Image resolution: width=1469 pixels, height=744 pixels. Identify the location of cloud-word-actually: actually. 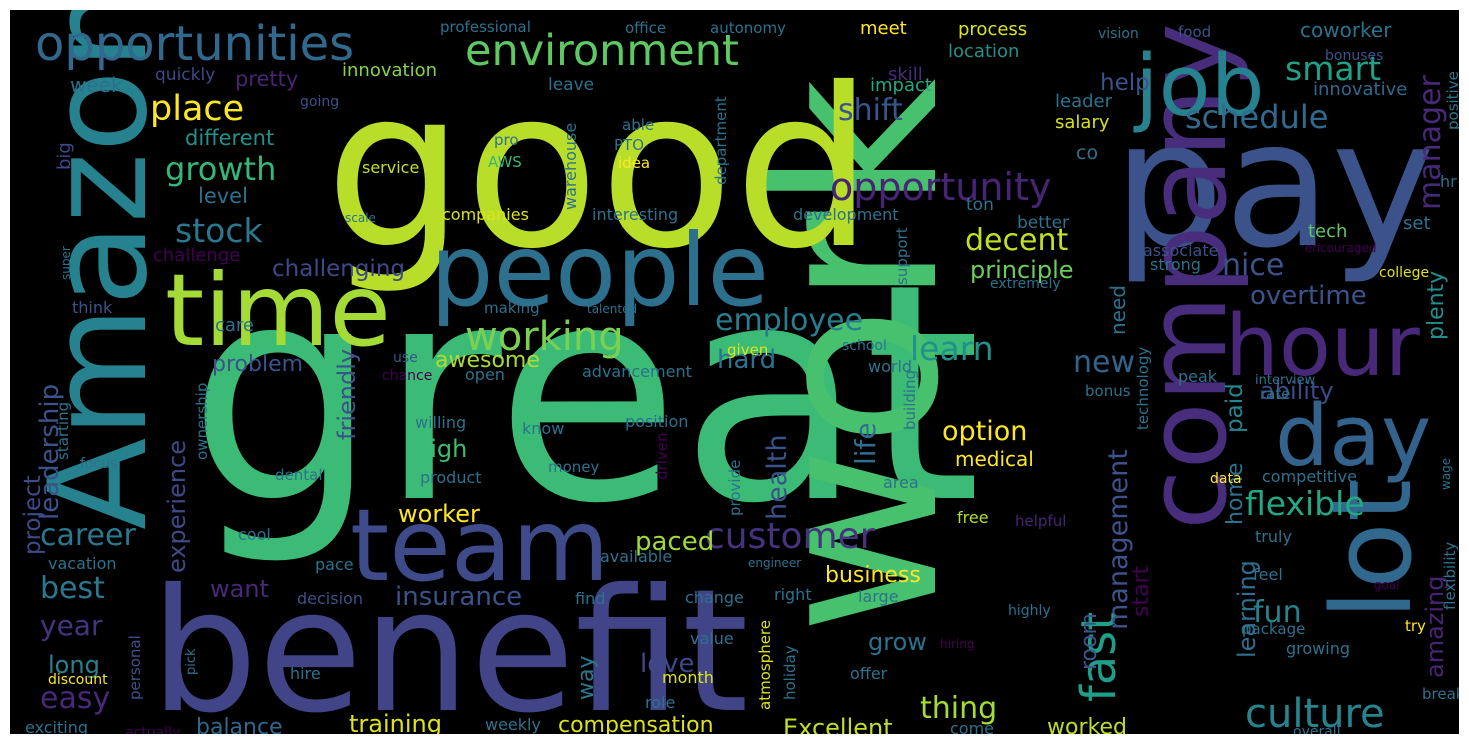
(152, 729).